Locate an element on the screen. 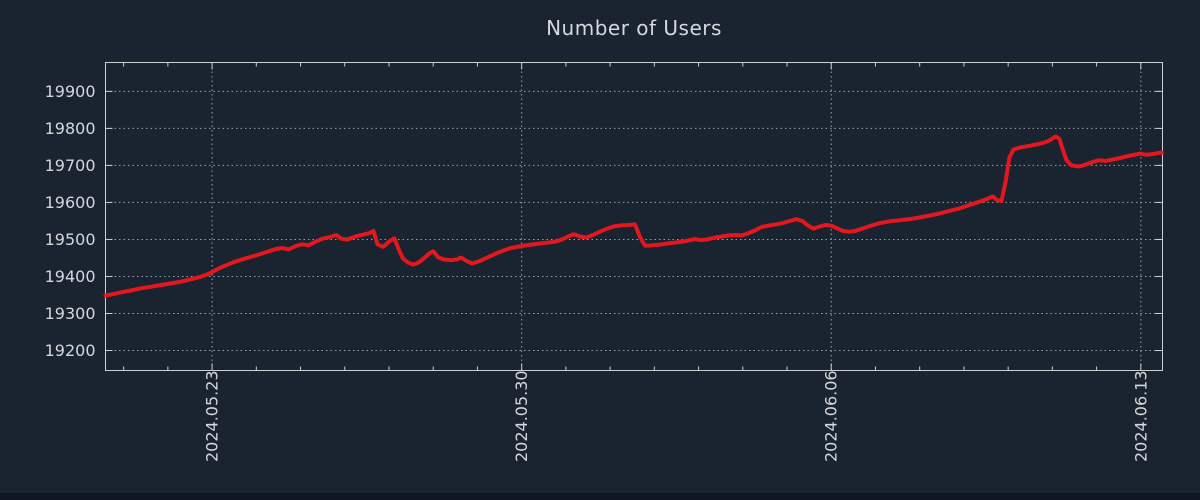 This screenshot has height=500, width=1200. y-tick-label: 19800 is located at coordinates (70, 128).